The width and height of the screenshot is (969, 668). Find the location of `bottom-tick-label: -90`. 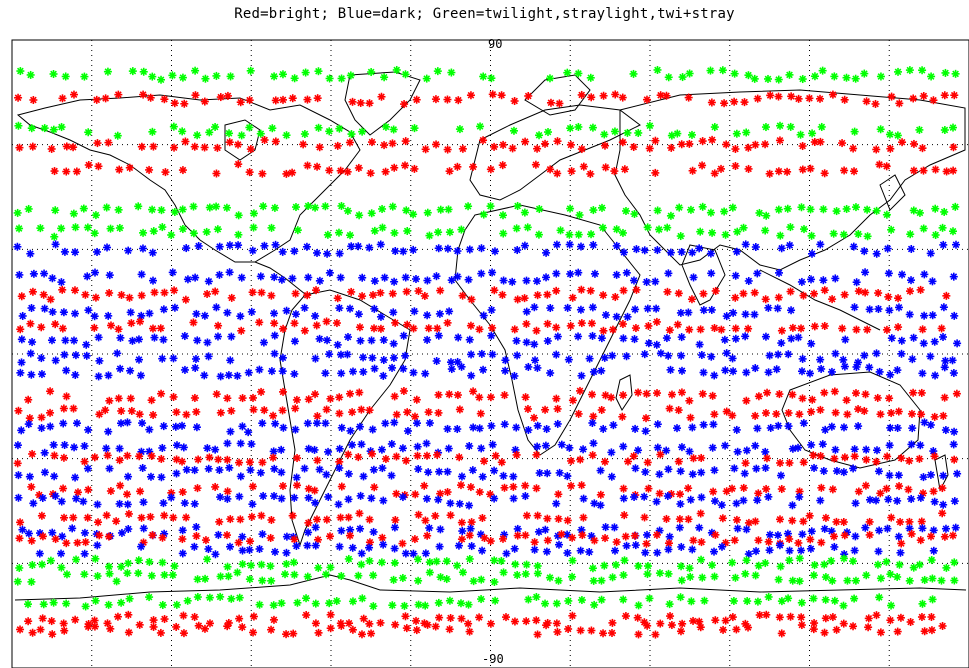

bottom-tick-label: -90 is located at coordinates (493, 659).